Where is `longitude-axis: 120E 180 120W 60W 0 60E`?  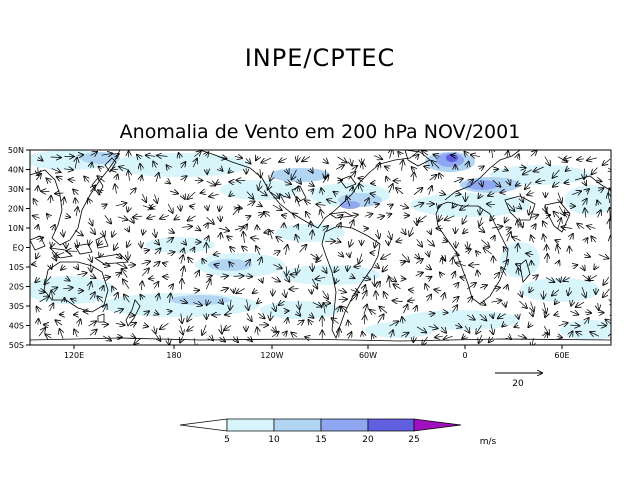
longitude-axis: 120E 180 120W 60W 0 60E is located at coordinates (317, 352).